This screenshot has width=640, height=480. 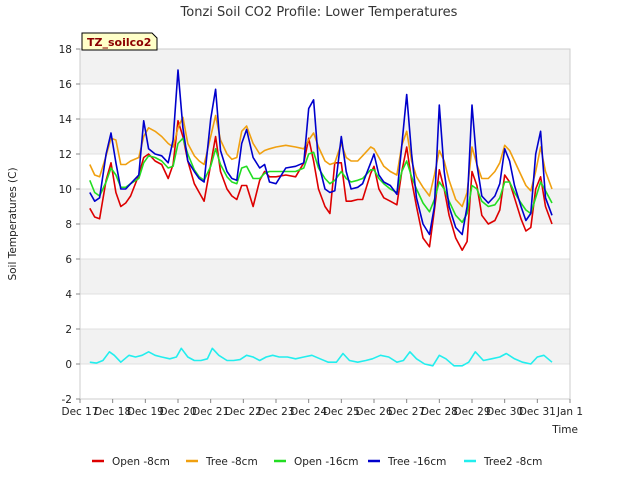 I want to click on y-tick-label: 14, so click(x=66, y=120).